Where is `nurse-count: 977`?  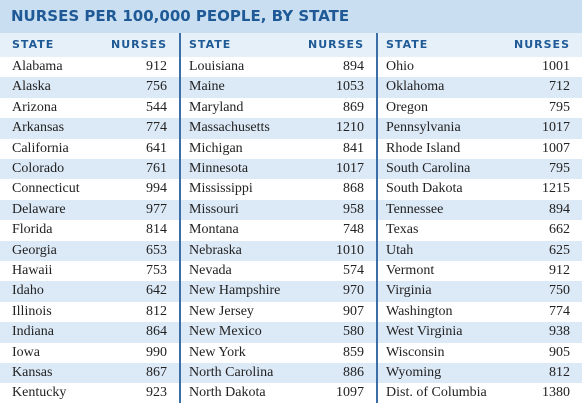
nurse-count: 977 is located at coordinates (156, 209).